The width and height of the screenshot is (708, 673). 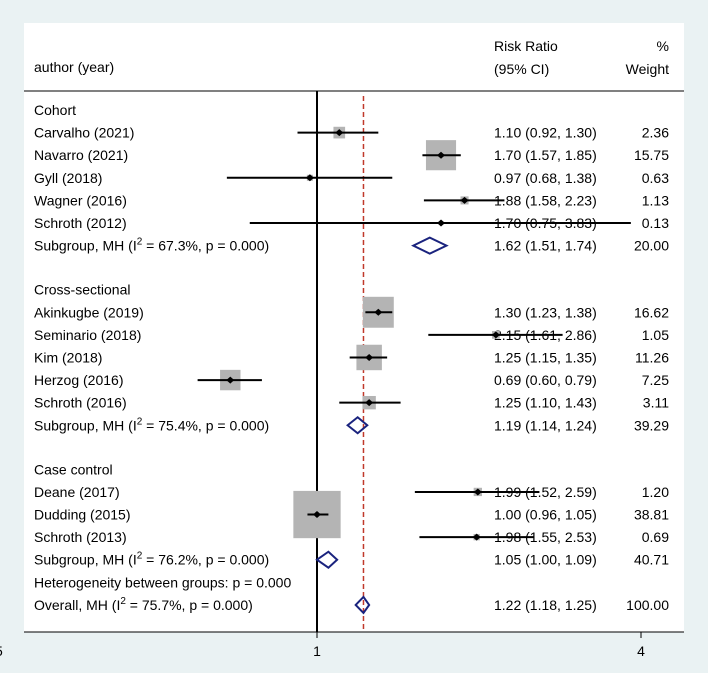 What do you see at coordinates (205, 560) in the screenshot?
I see `subgroup-label-suffix: = 76.2%, p = 0.000)` at bounding box center [205, 560].